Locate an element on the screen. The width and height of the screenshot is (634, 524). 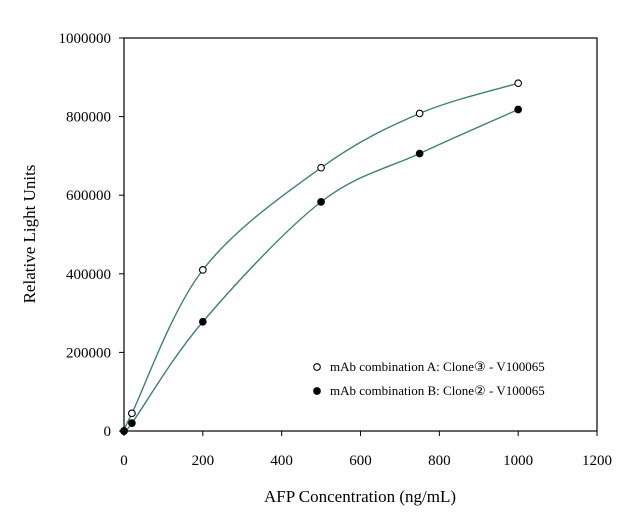
x-tick-label: 800 is located at coordinates (439, 461).